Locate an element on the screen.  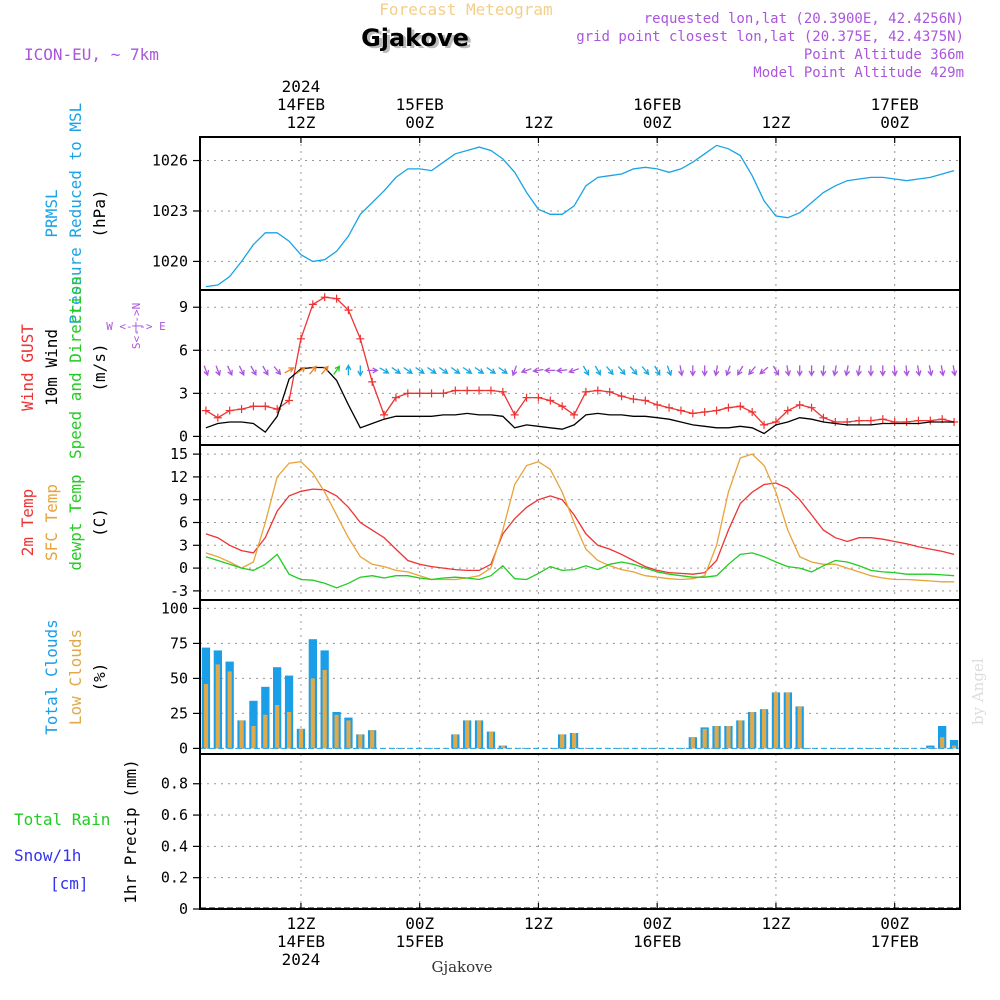
ylabel-temperature: (C) is located at coordinates (99, 522).